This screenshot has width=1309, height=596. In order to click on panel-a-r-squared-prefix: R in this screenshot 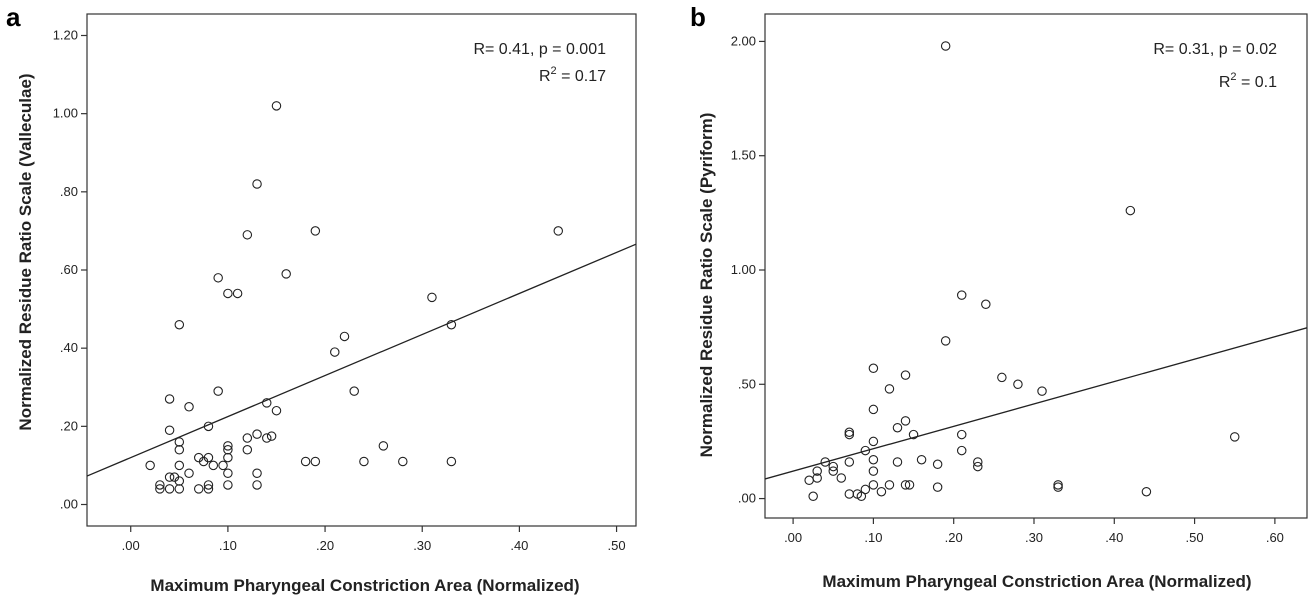, I will do `click(545, 76)`.